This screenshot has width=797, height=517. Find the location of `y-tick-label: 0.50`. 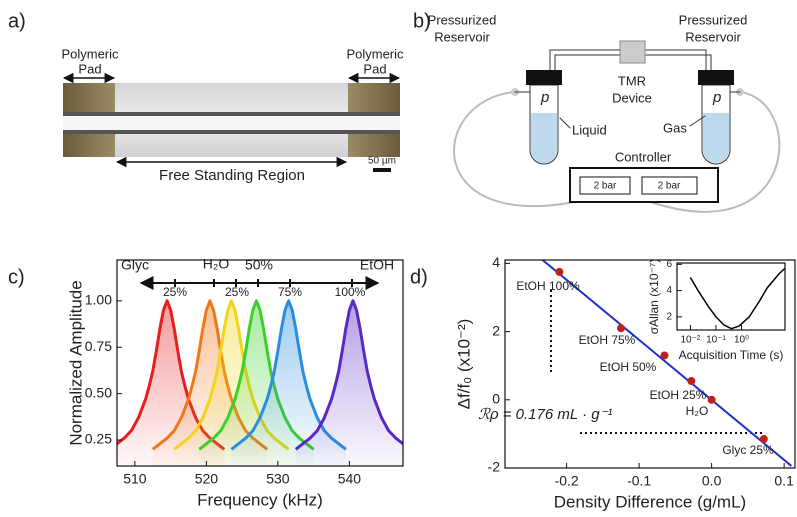

y-tick-label: 0.50 is located at coordinates (98, 392).